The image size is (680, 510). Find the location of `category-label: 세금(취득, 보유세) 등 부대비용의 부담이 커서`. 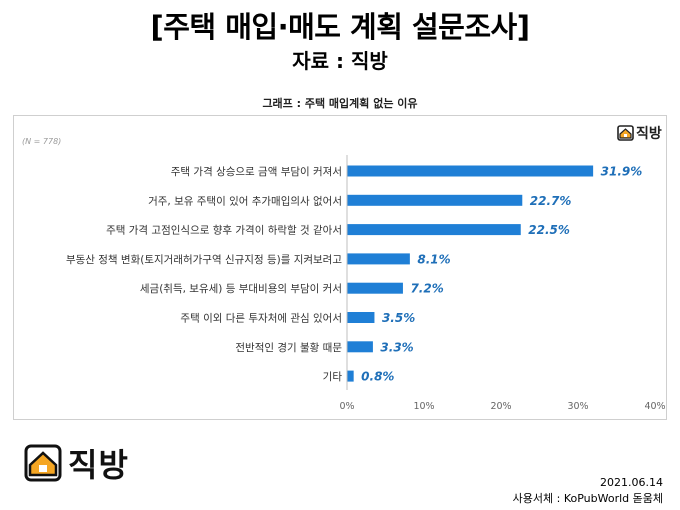

category-label: 세금(취득, 보유세) 등 부대비용의 부담이 커서 is located at coordinates (241, 289).